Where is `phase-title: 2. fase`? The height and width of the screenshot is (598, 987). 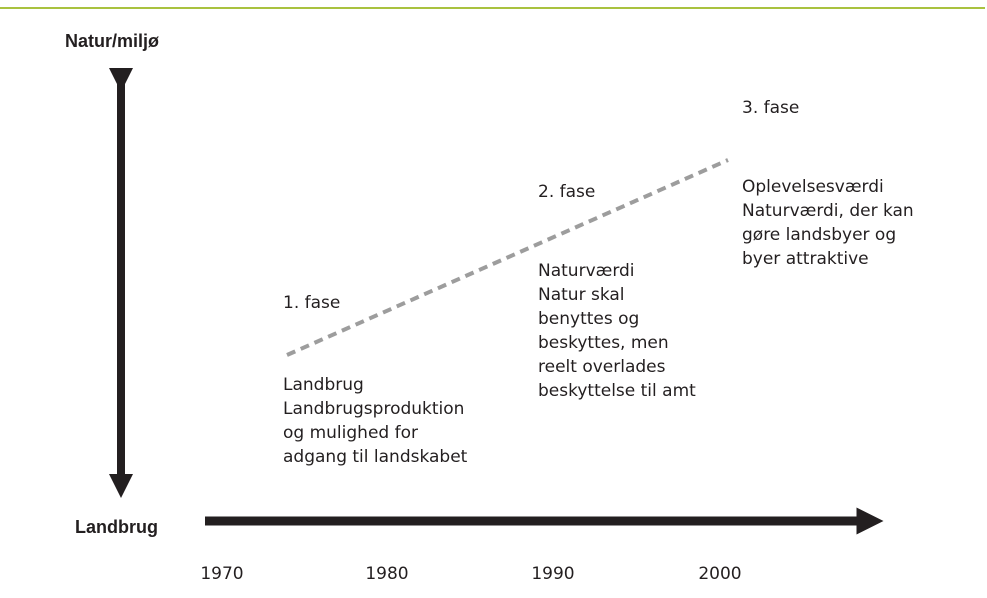
phase-title: 2. fase is located at coordinates (566, 192).